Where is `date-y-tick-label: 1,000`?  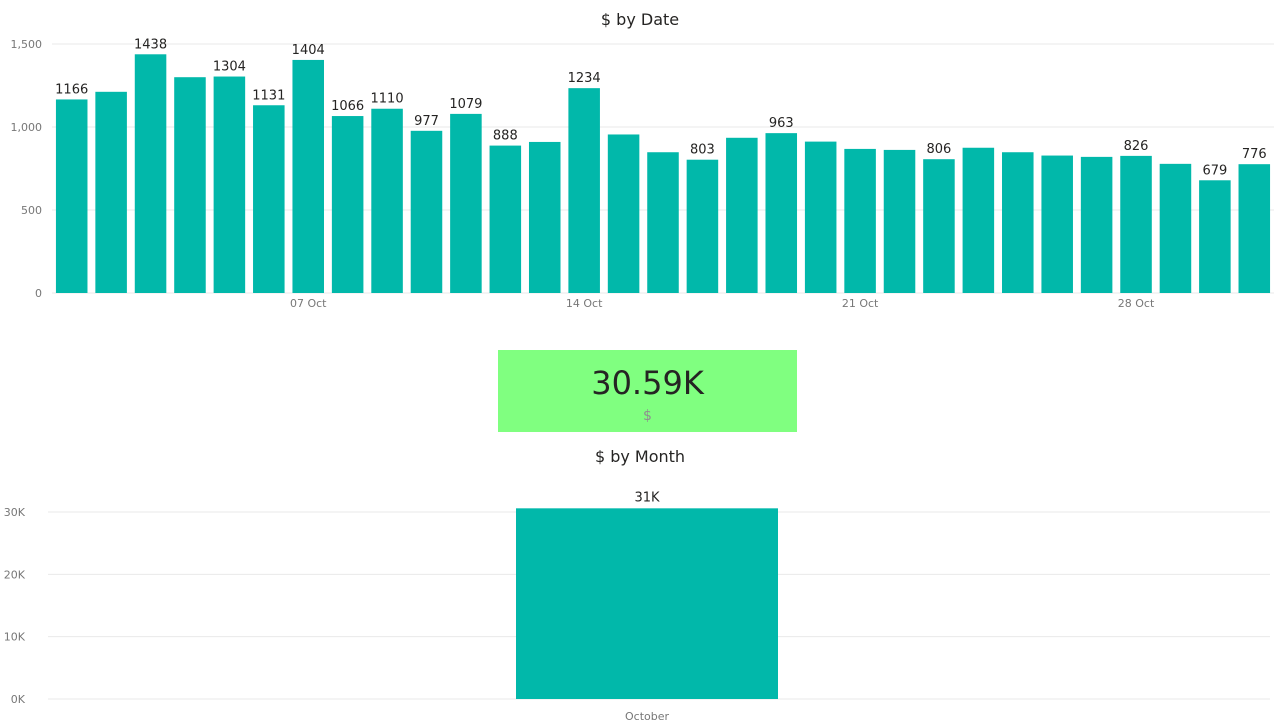
date-y-tick-label: 1,000 is located at coordinates (27, 127).